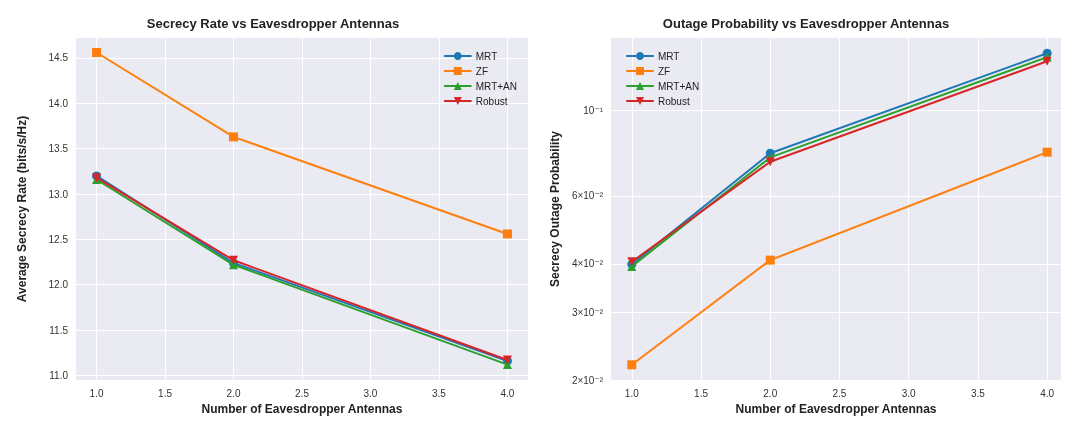 The width and height of the screenshot is (1079, 430). I want to click on y-tick-label: 11.0, so click(59, 375).